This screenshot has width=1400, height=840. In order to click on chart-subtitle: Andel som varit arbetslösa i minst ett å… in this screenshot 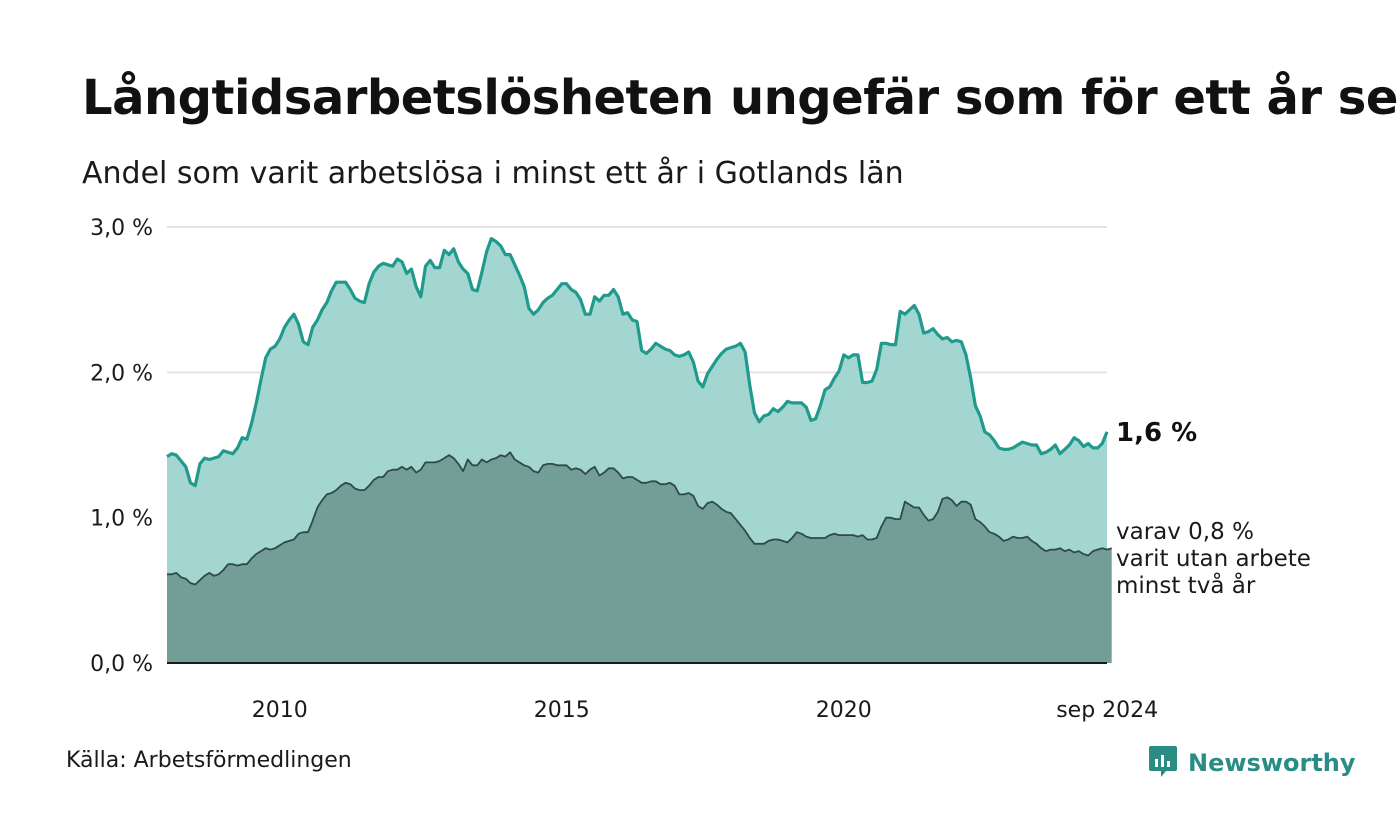, I will do `click(493, 173)`.